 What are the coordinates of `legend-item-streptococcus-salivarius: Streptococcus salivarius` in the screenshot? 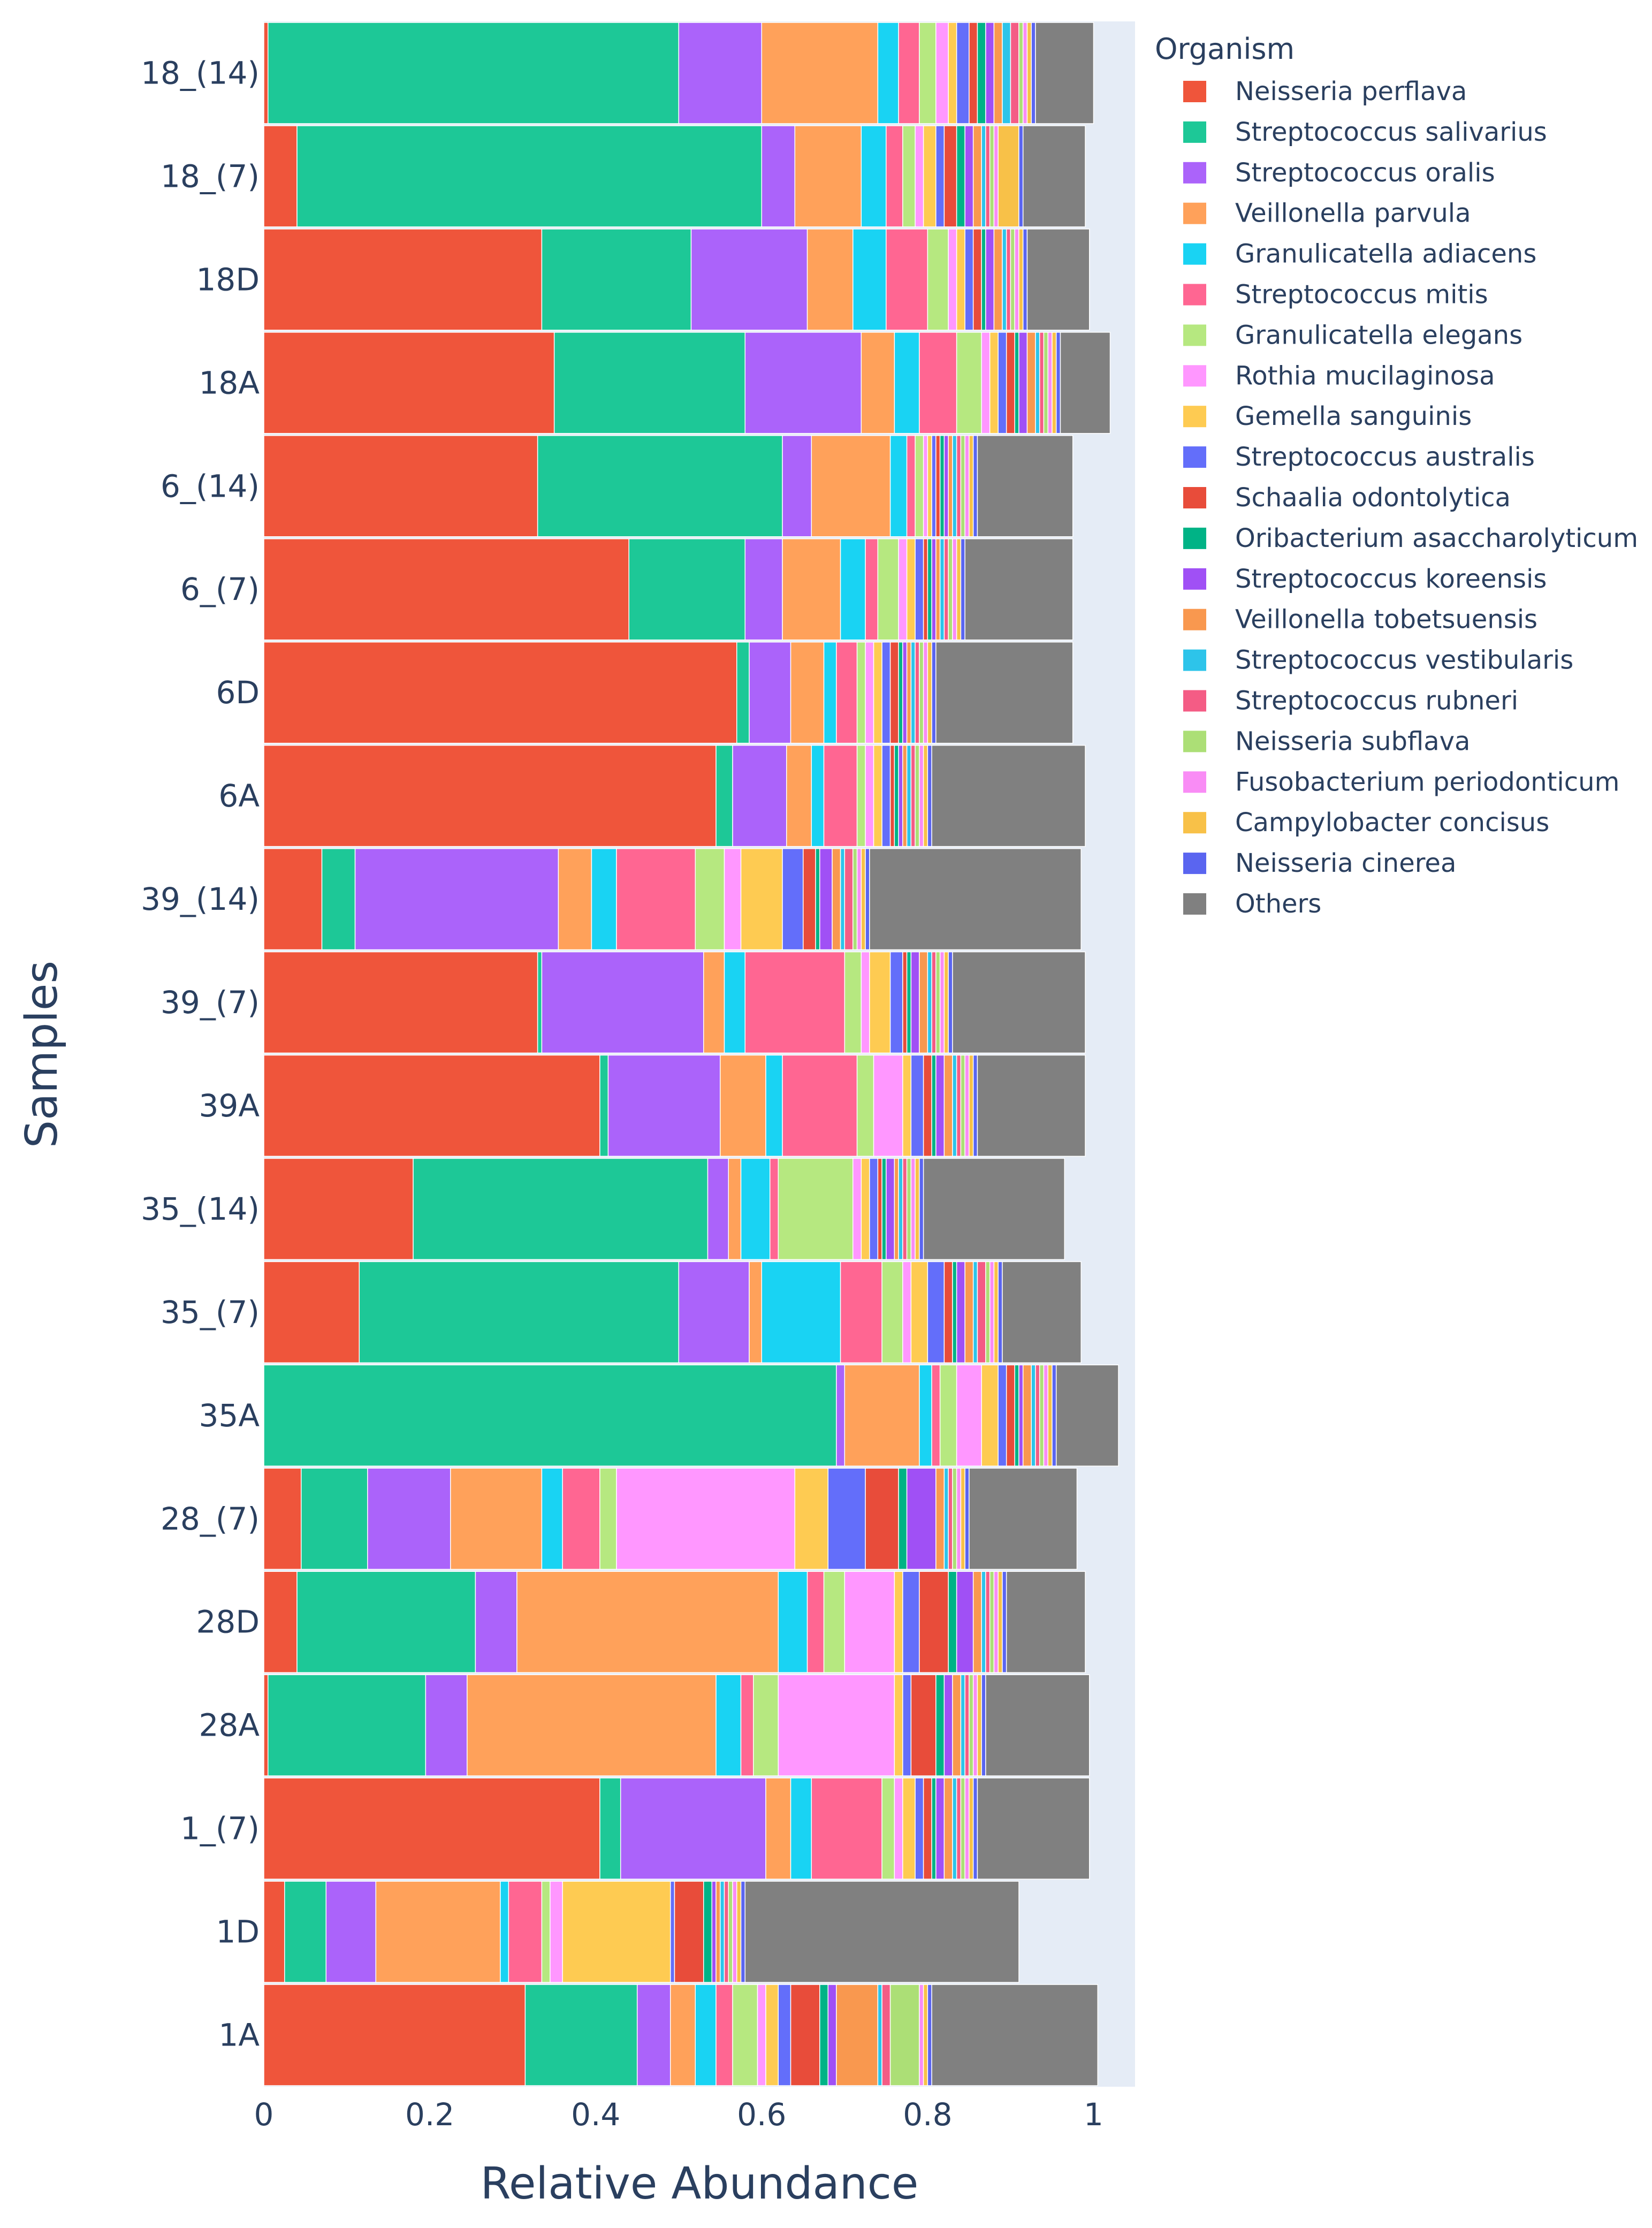 It's located at (1365, 132).